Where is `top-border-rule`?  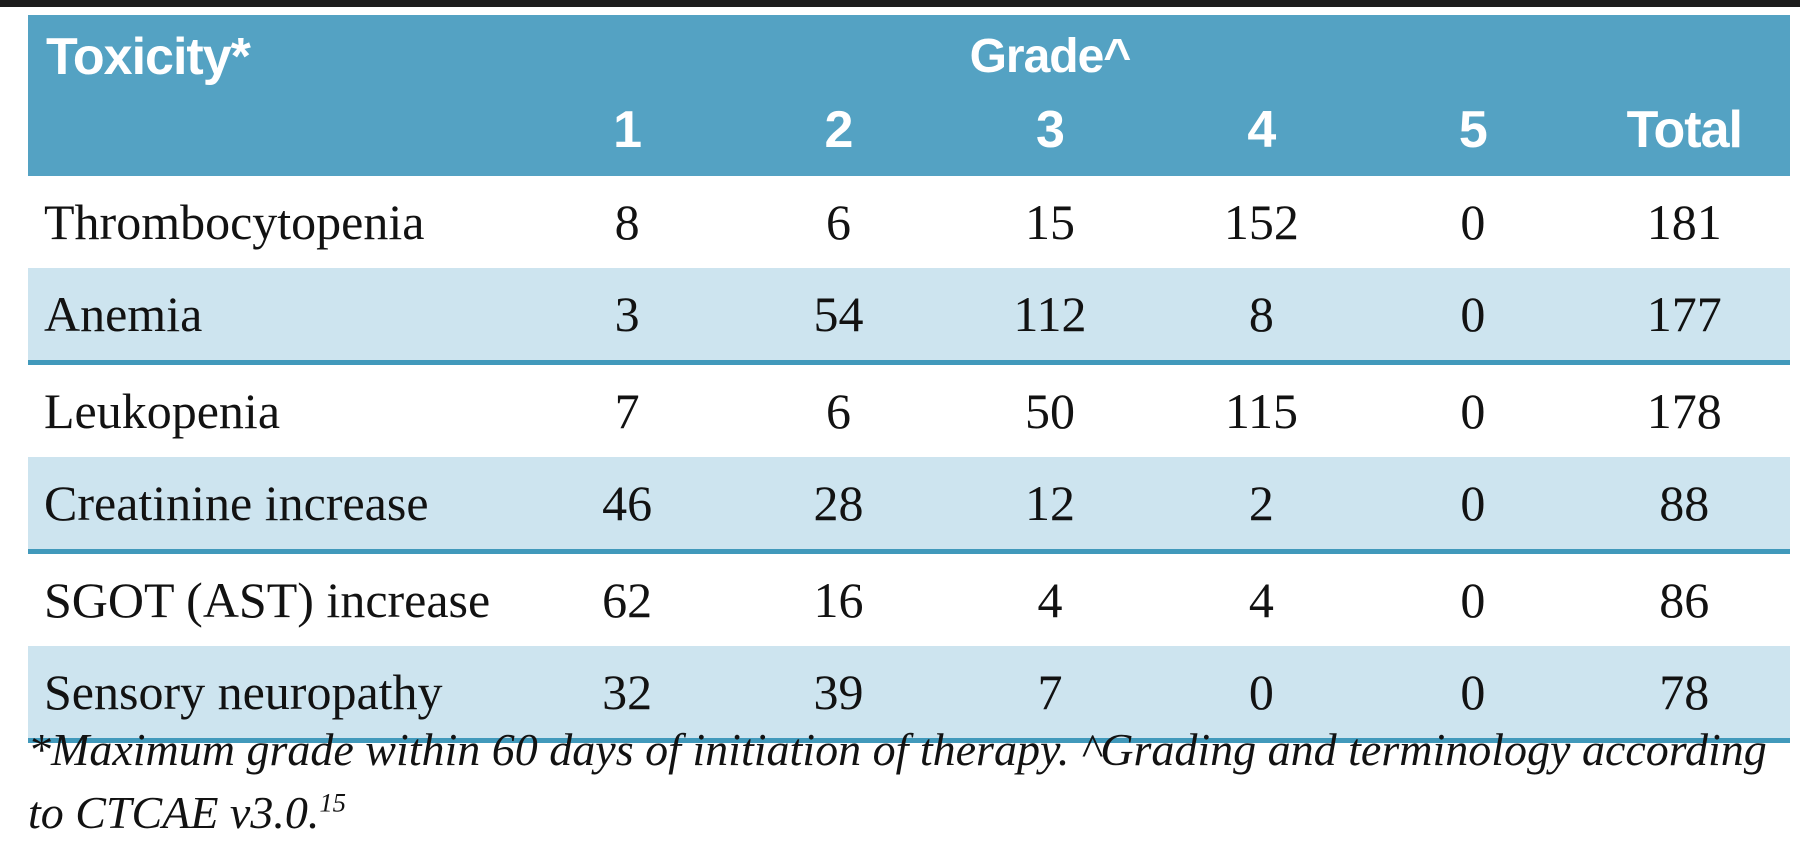
top-border-rule is located at coordinates (900, 3).